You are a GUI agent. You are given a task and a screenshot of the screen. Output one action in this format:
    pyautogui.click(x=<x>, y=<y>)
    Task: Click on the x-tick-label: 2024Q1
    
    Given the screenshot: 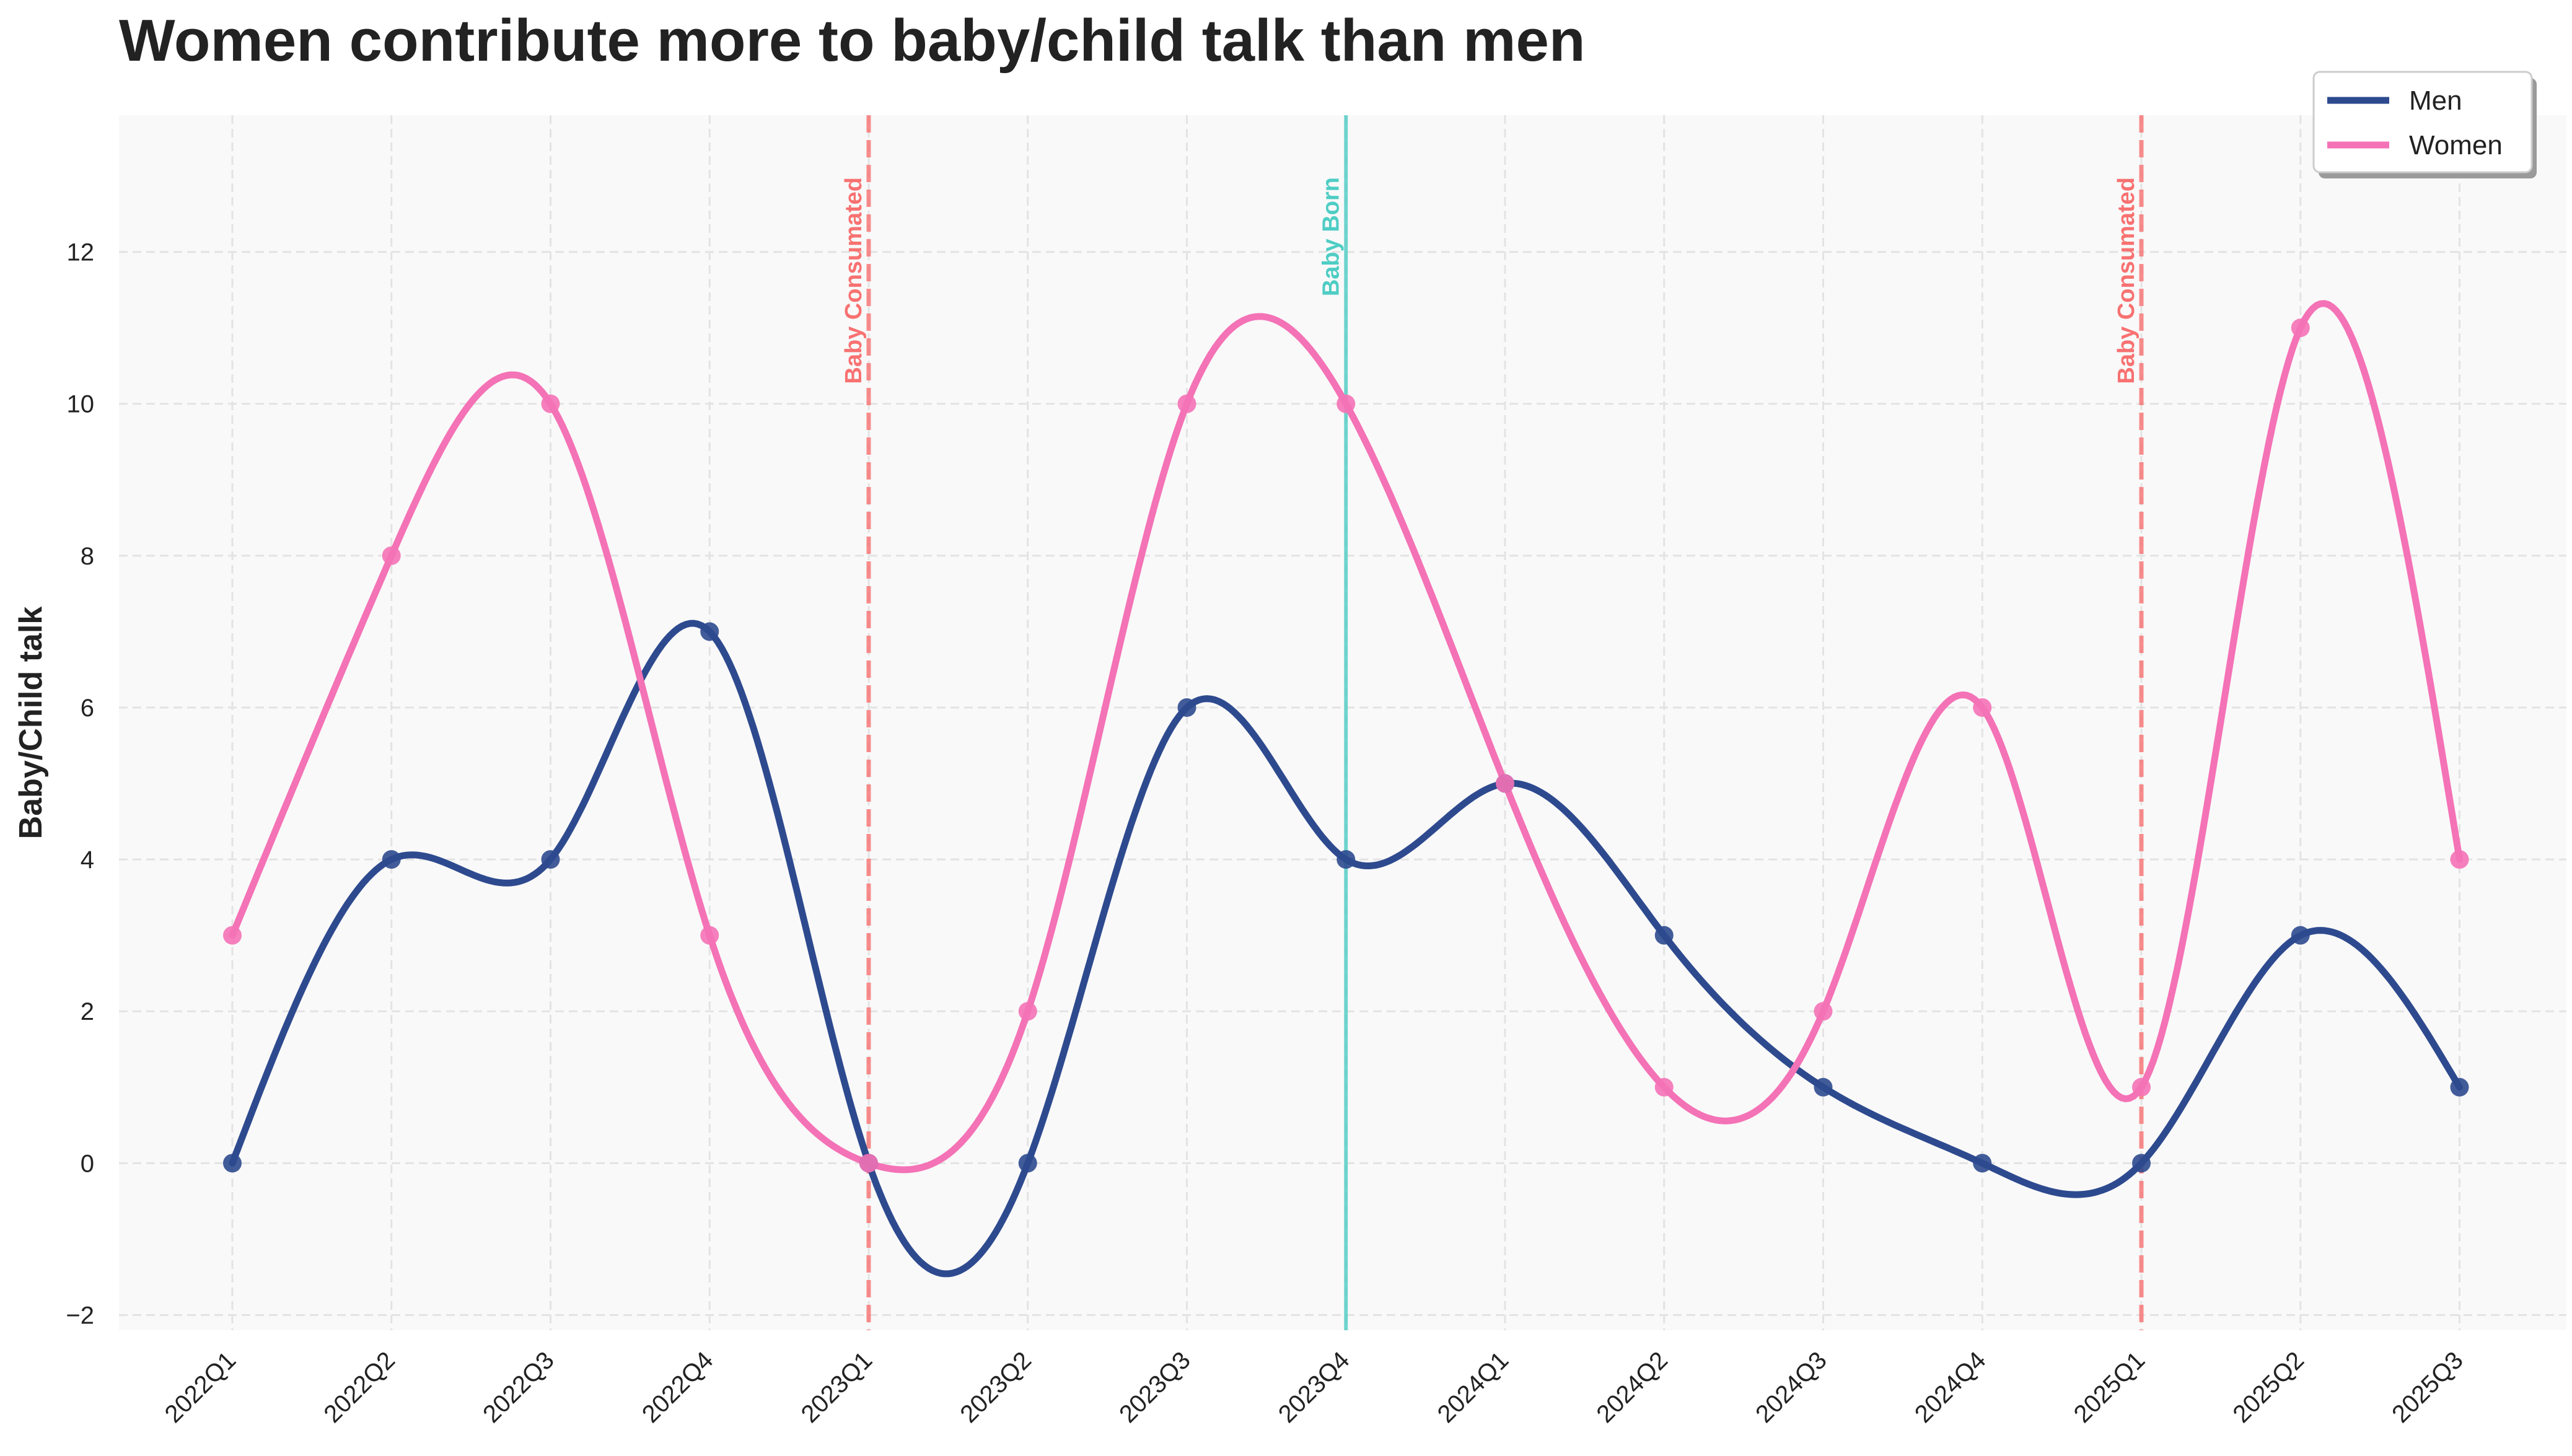 What is the action you would take?
    pyautogui.click(x=1473, y=1387)
    